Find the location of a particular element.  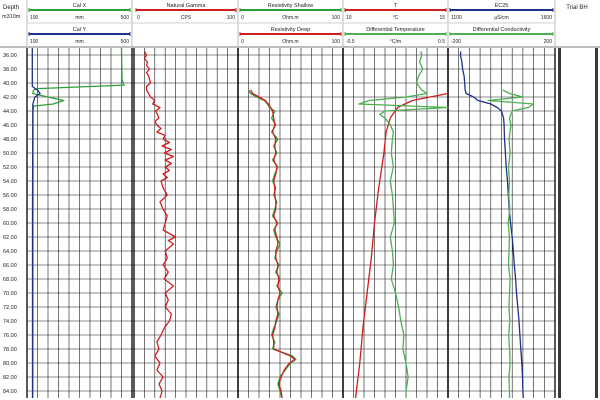

depth-tick-label: 66.00 is located at coordinates (10, 266).